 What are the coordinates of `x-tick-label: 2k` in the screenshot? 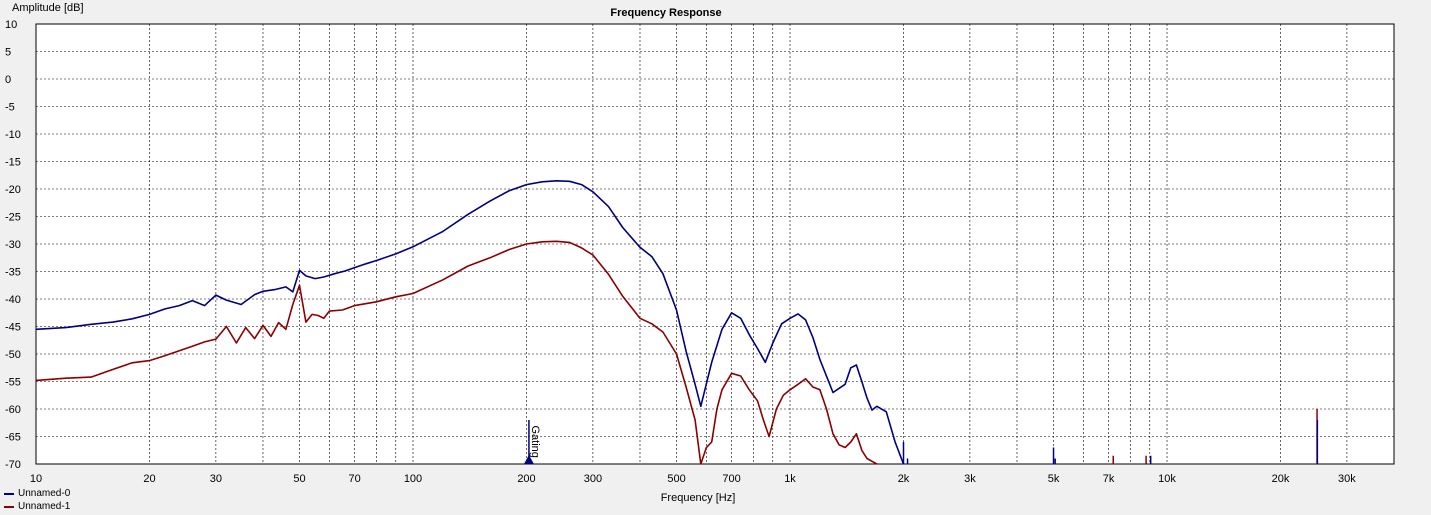 It's located at (904, 479).